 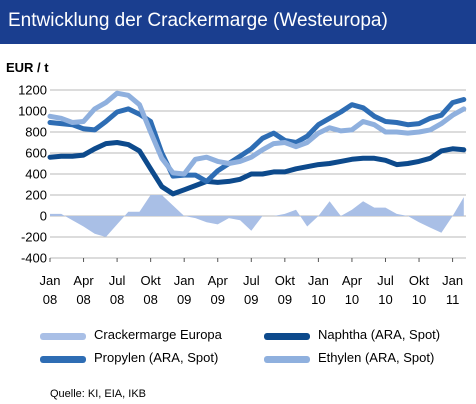 I want to click on y-tick-label: 200, so click(x=36, y=195).